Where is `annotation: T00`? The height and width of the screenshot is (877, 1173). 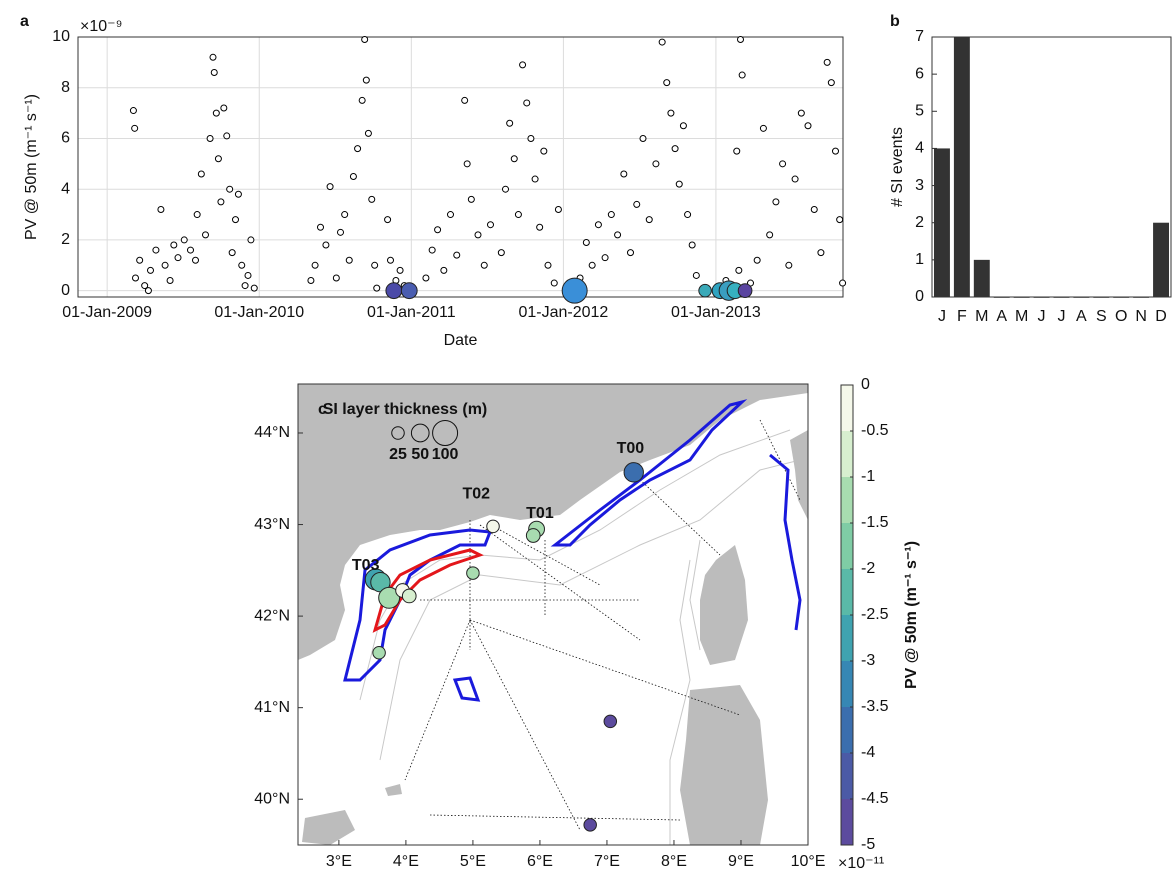 annotation: T00 is located at coordinates (631, 448).